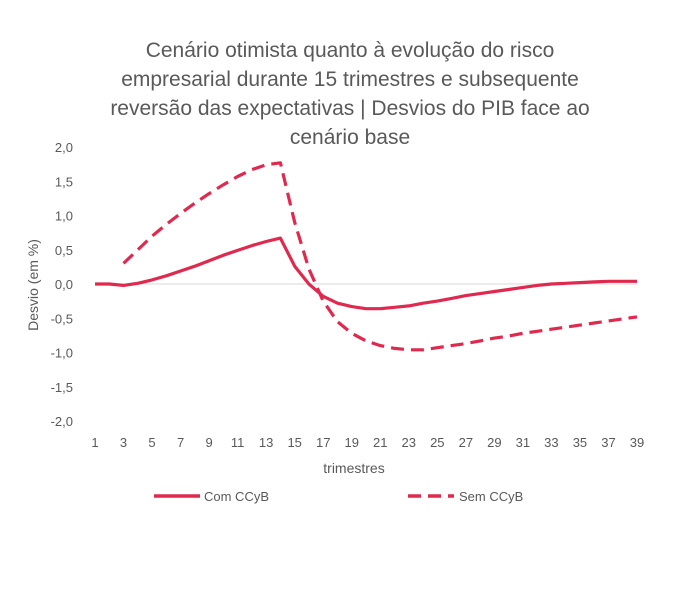 The image size is (677, 591). I want to click on x-tick-label: 19, so click(352, 442).